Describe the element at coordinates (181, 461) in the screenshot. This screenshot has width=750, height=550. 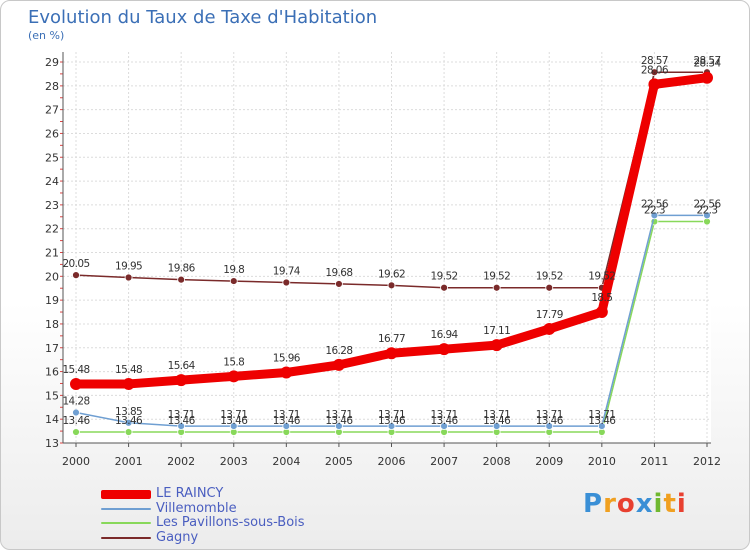
I see `x-tick-label: 2002` at that location.